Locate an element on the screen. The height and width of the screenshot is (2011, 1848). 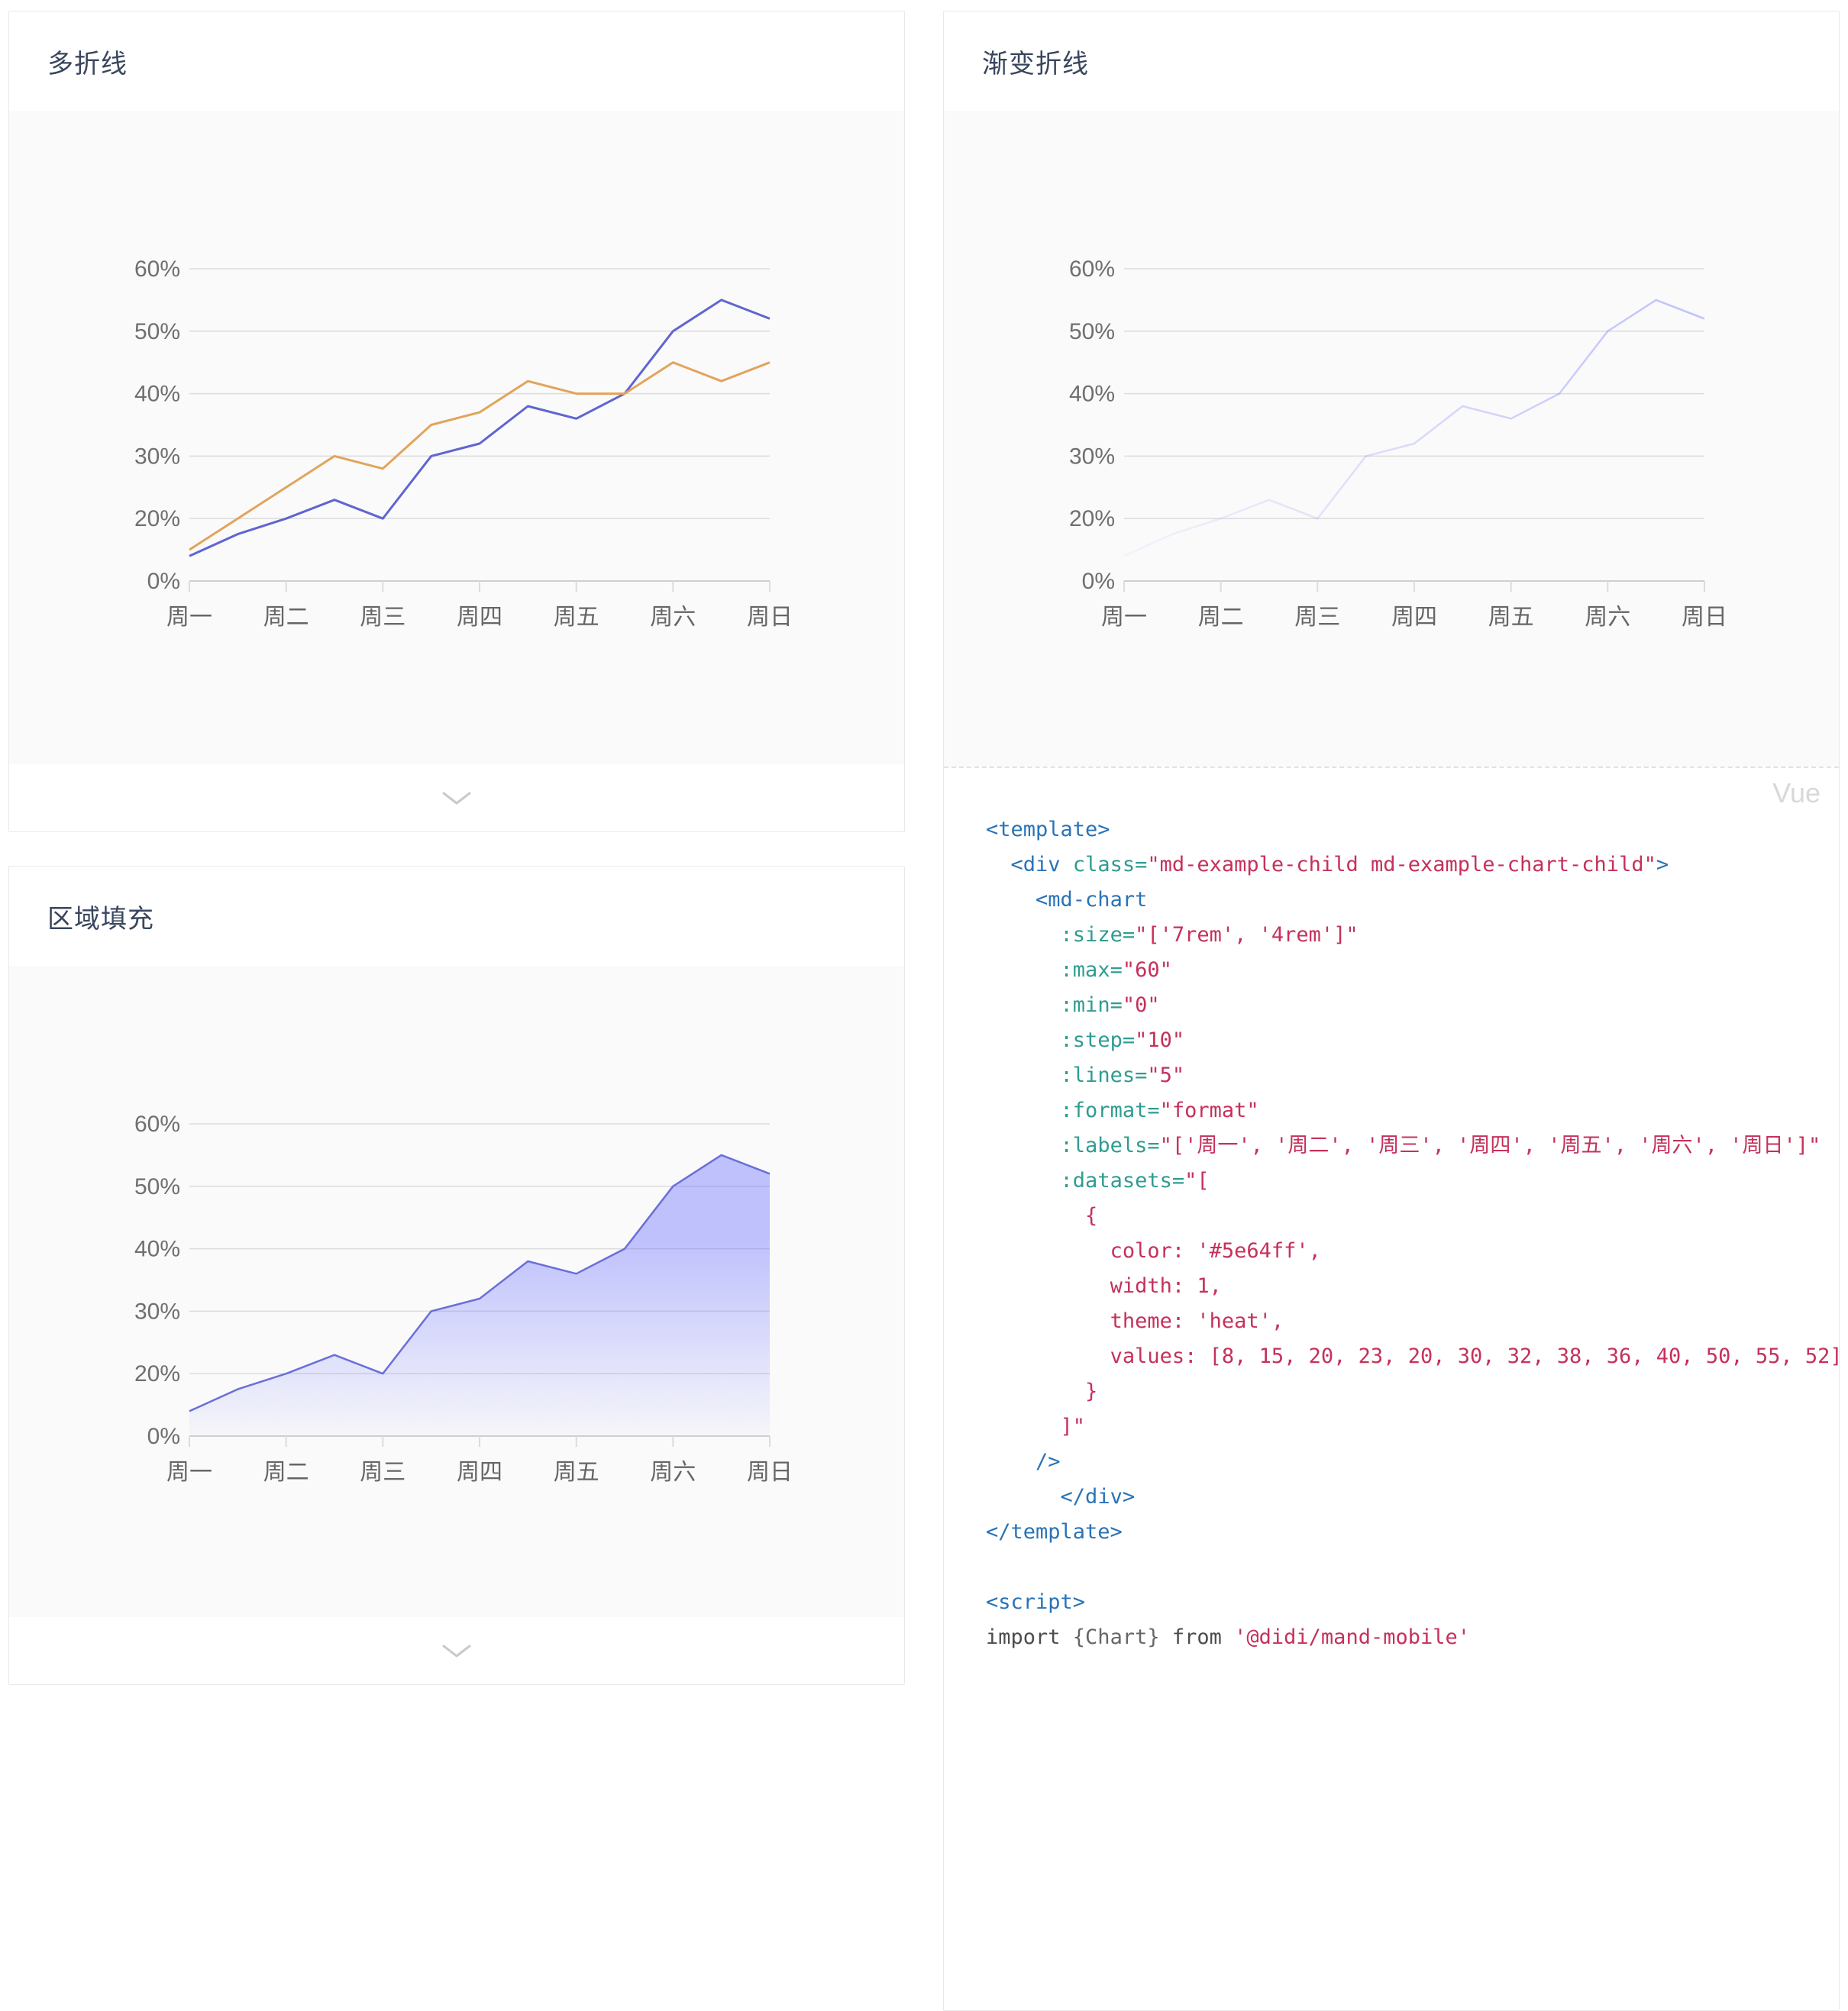
code-line: <template> is located at coordinates (1048, 829).